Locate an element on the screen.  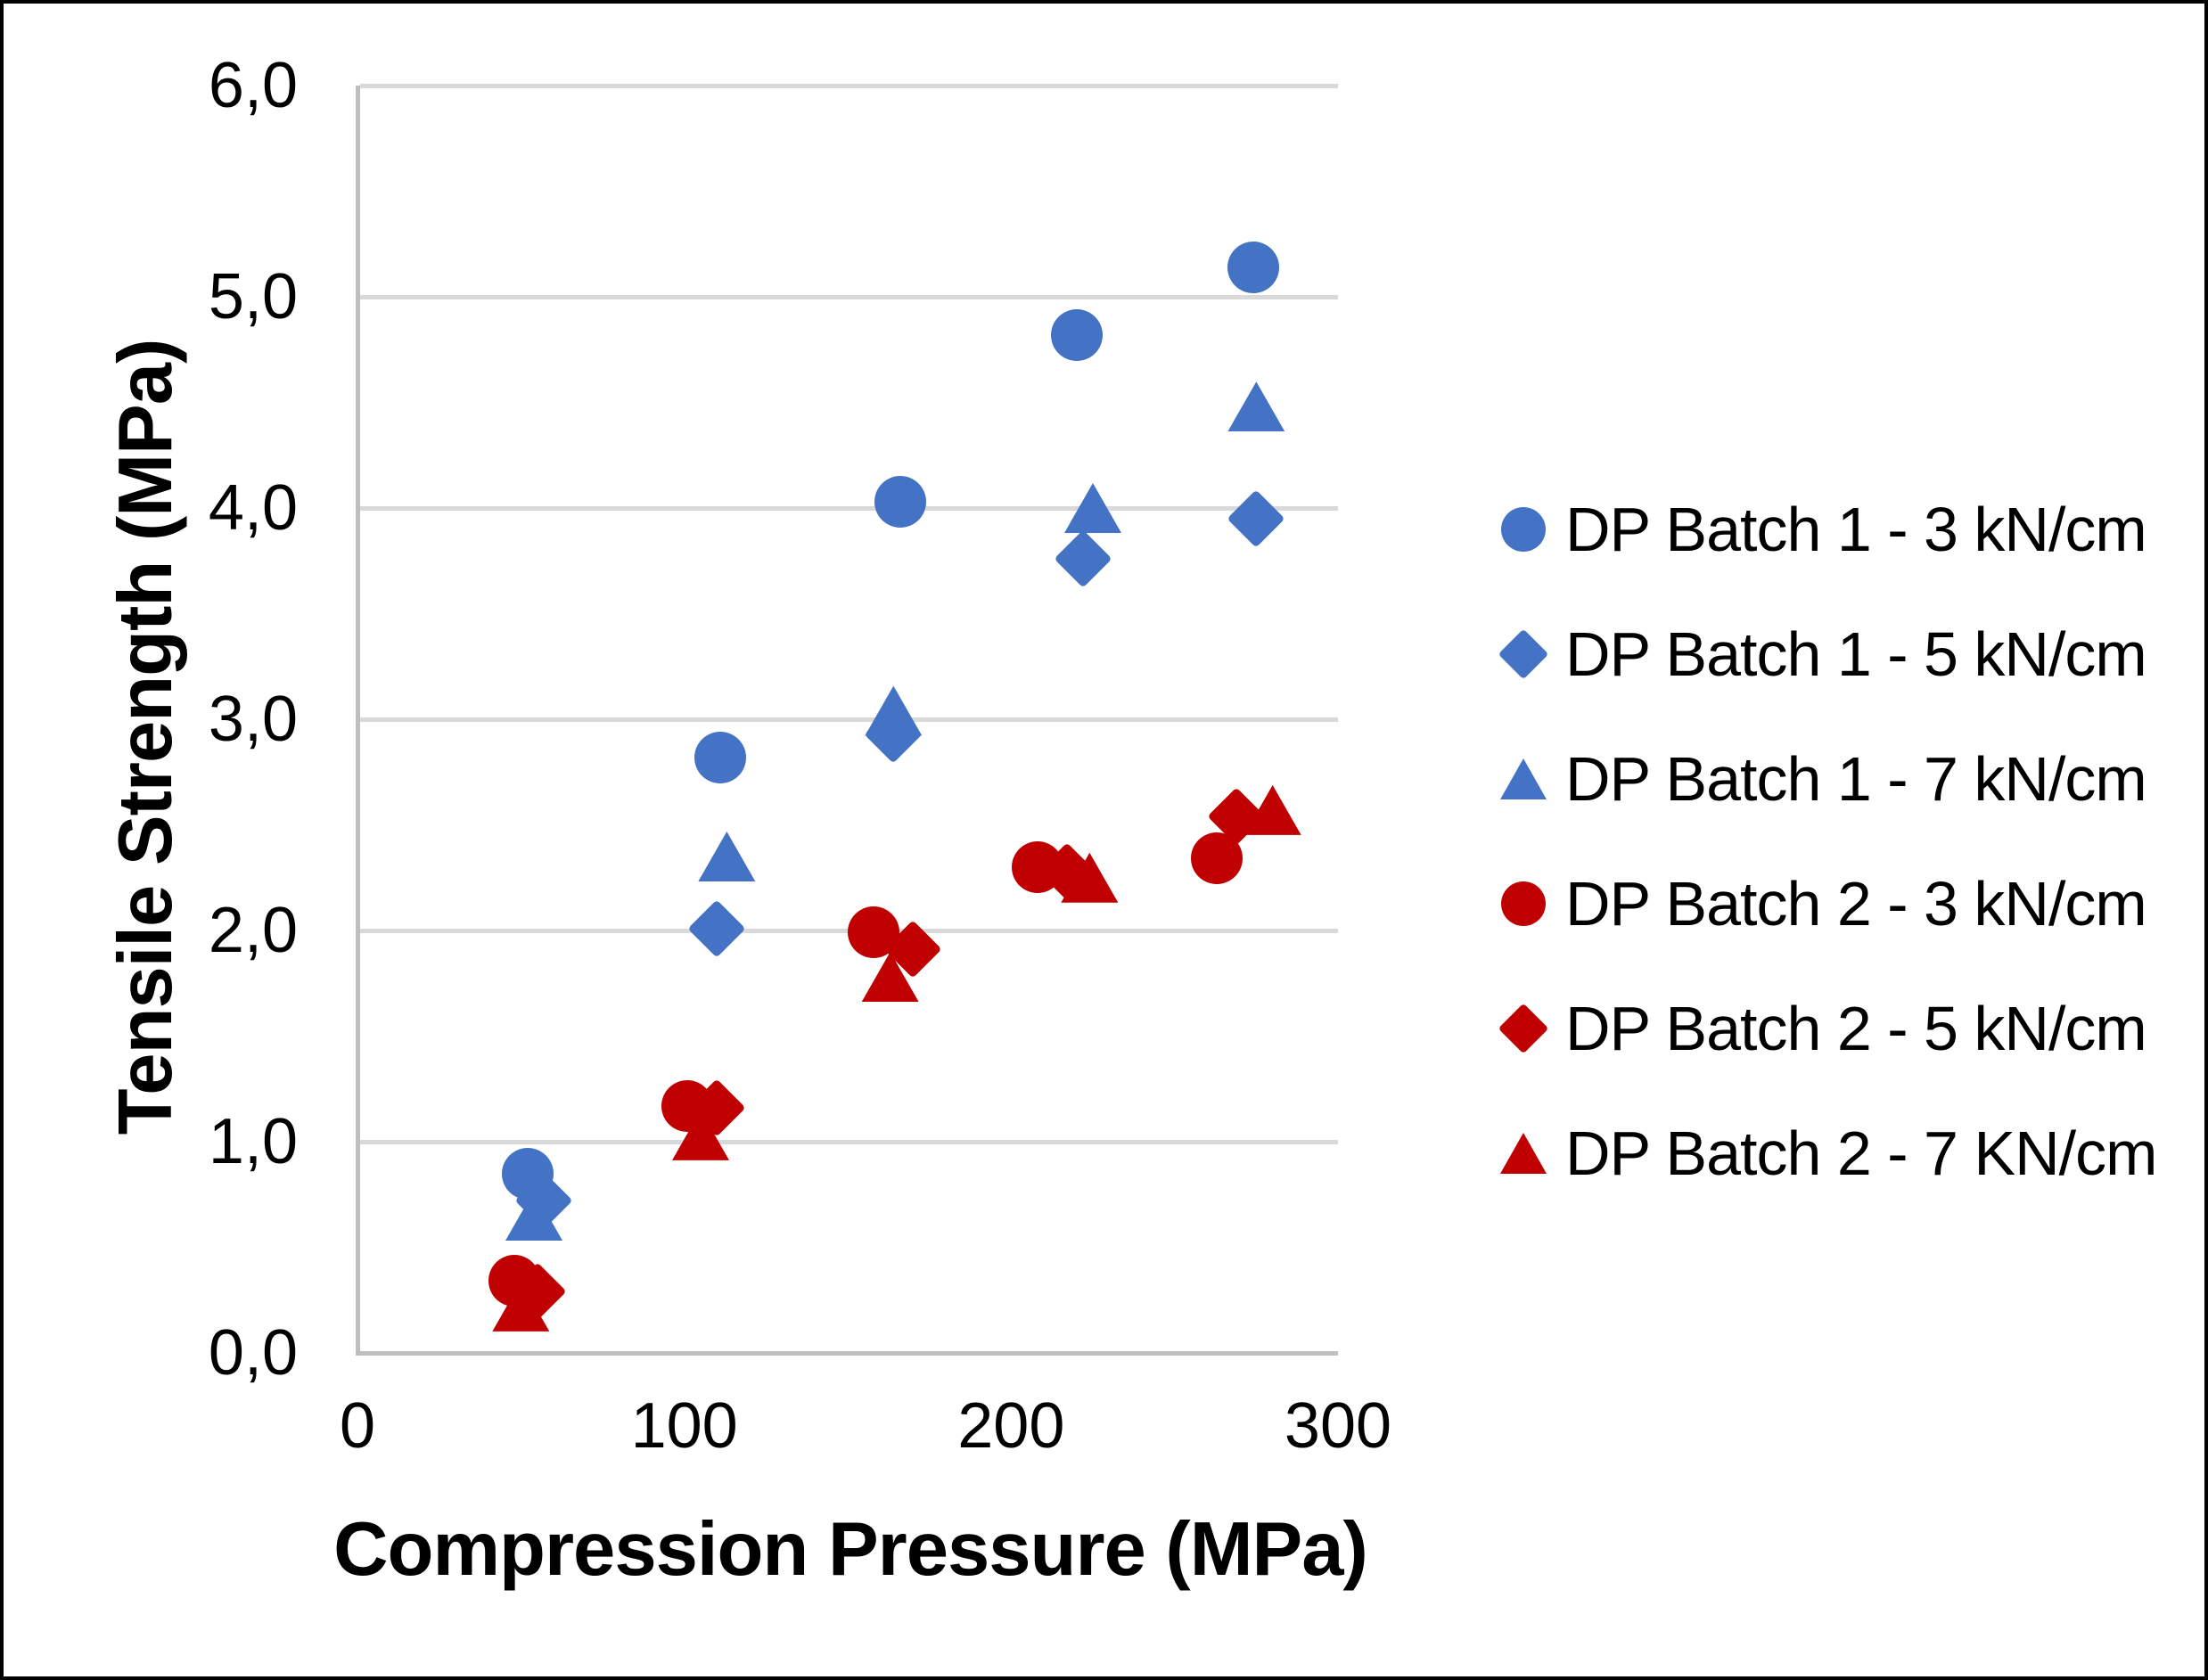
legend-item-4: DP Batch 2 - 3 kN/cm is located at coordinates (1825, 903).